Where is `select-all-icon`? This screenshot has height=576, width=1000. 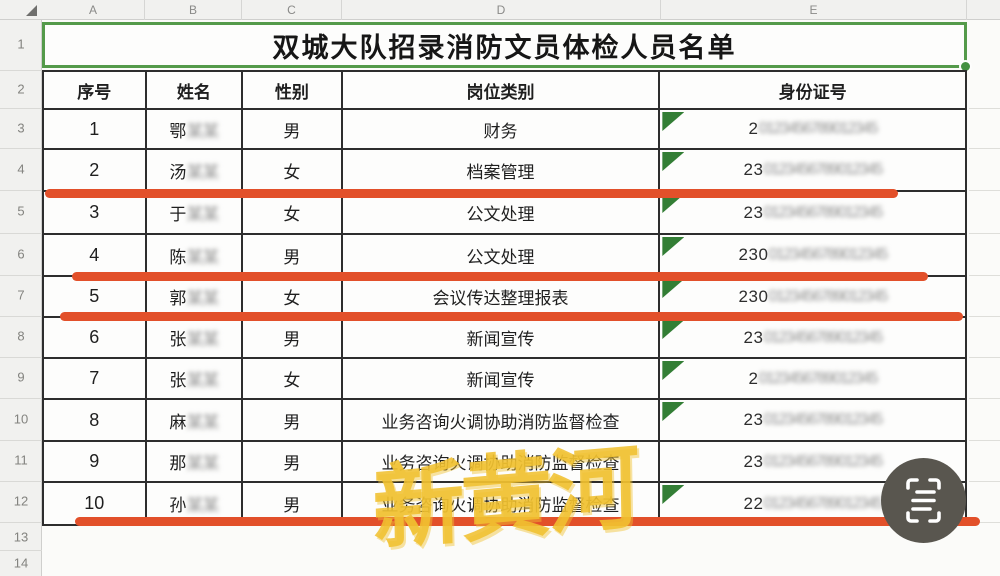
select-all-icon is located at coordinates (31, 10).